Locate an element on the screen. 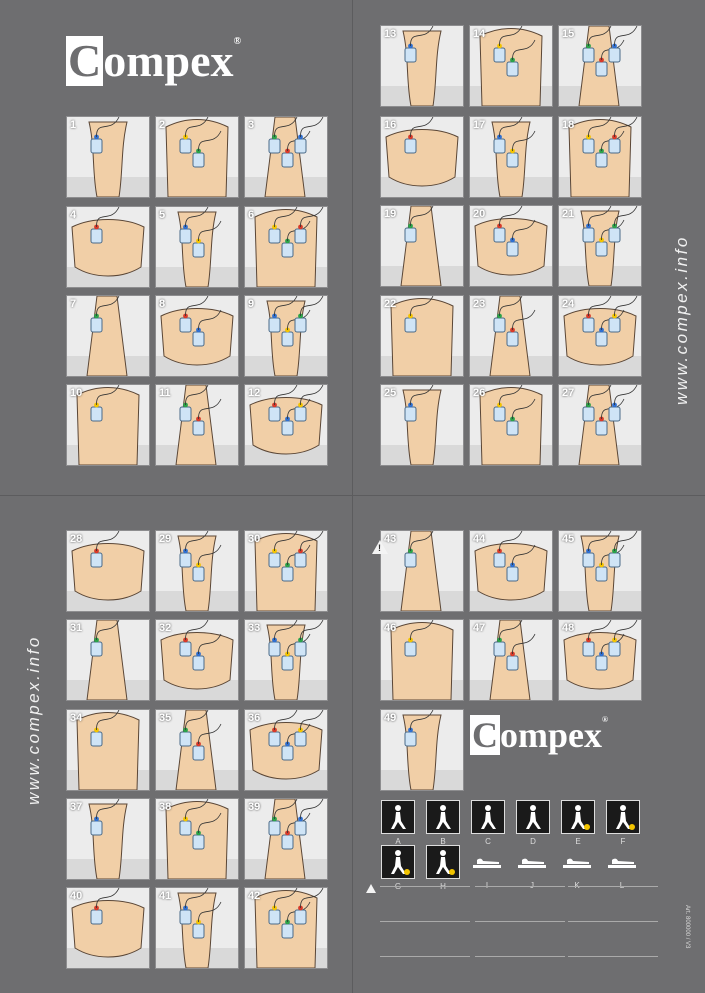 This screenshot has height=993, width=705. legal-warning-icon is located at coordinates (371, 888).